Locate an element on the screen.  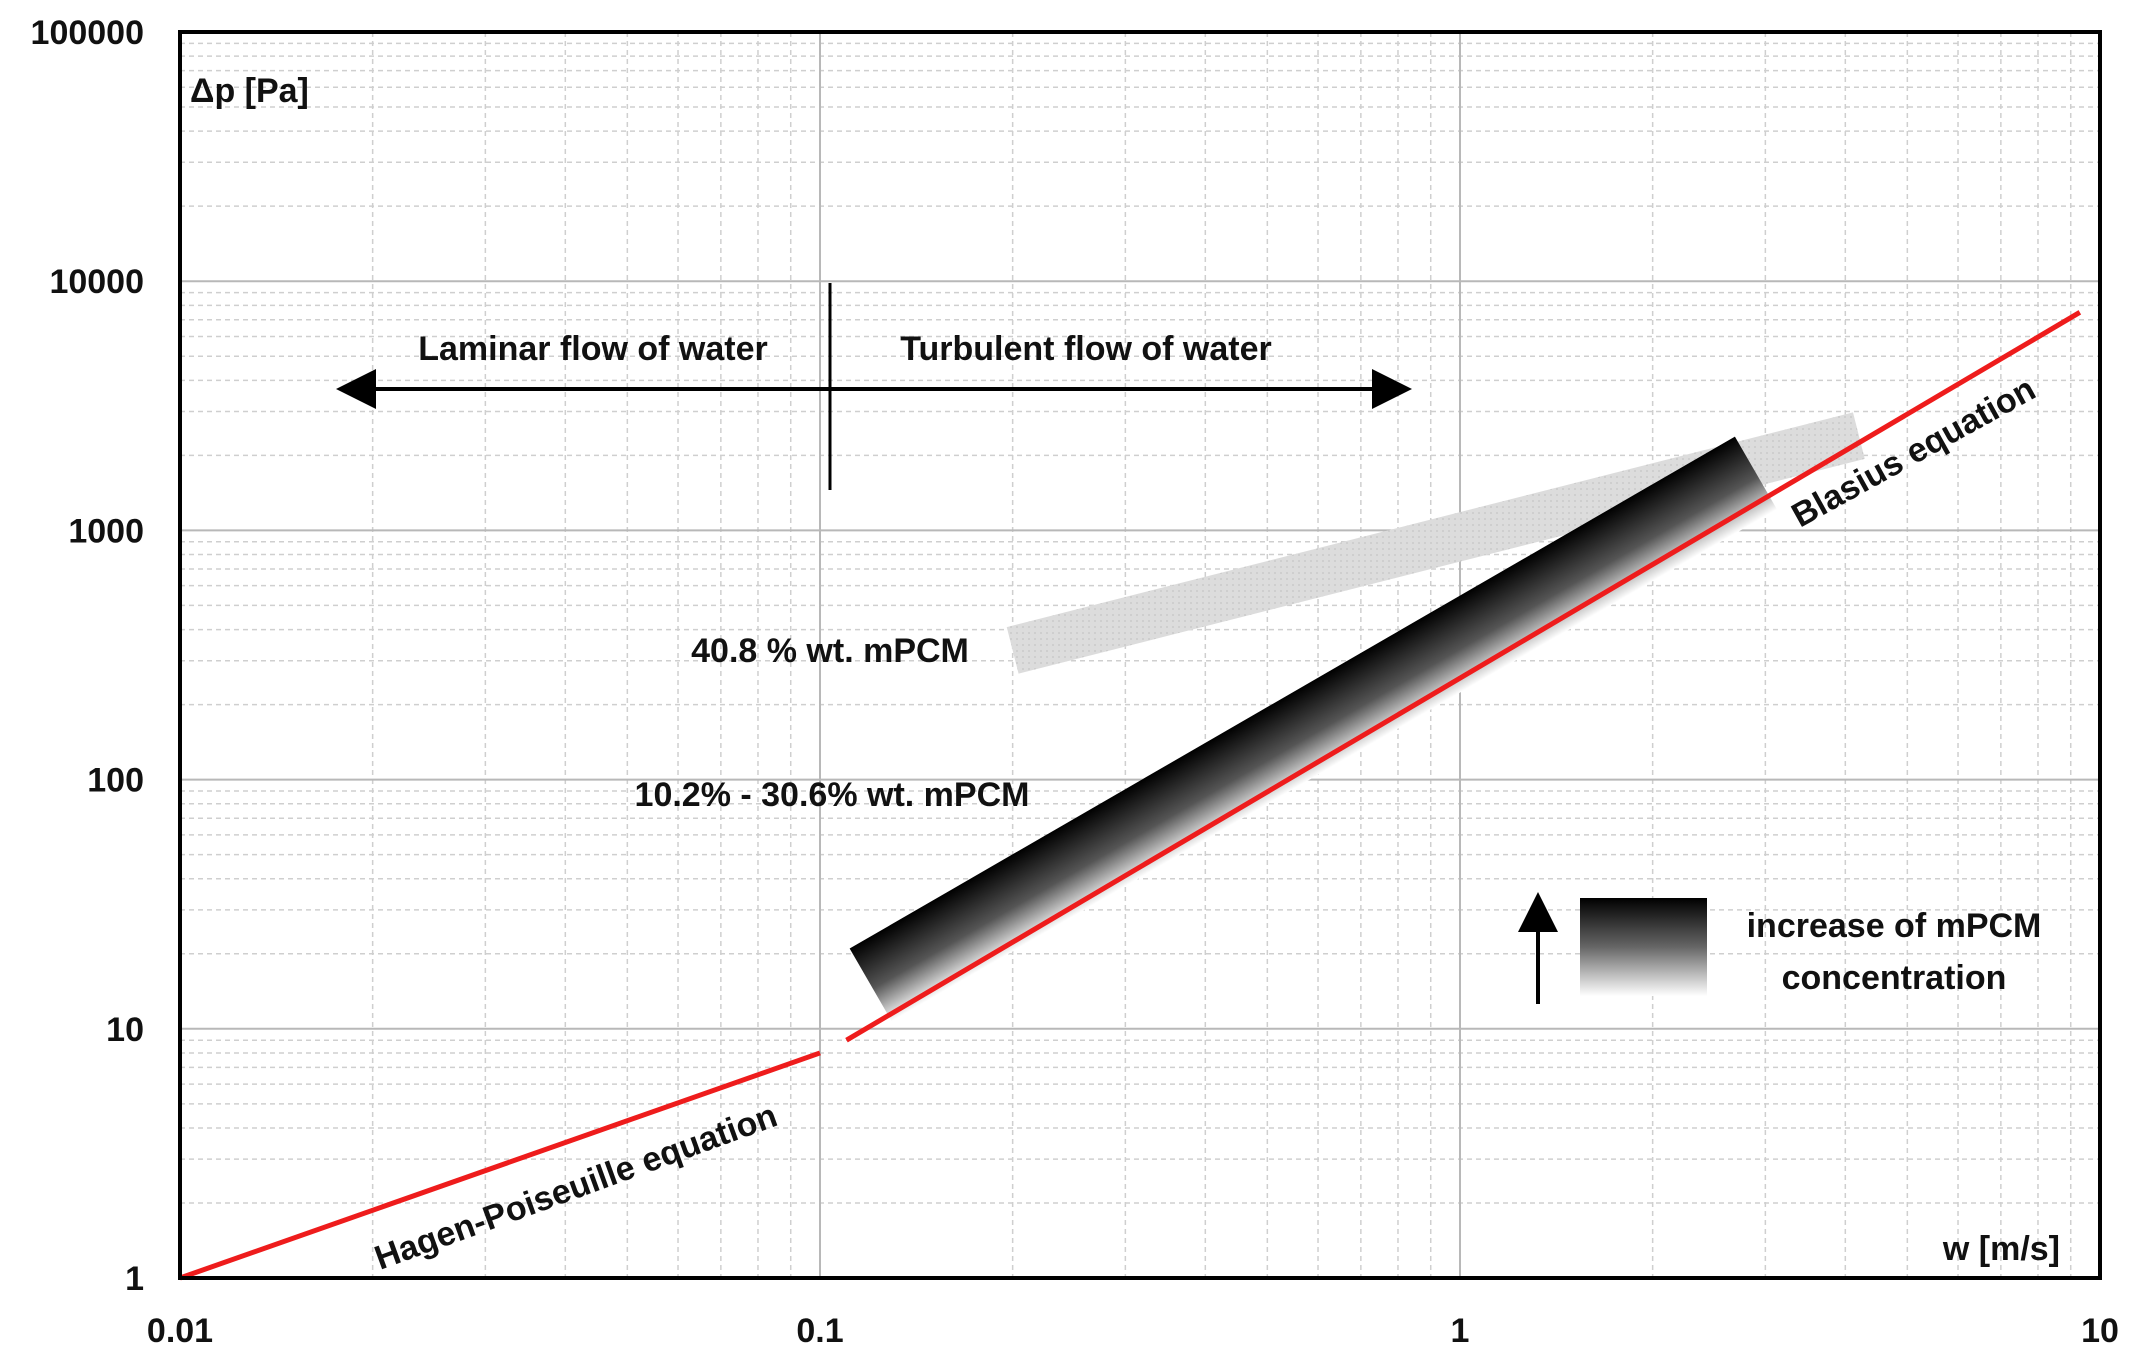
band-label-high: 40.8 % wt. mPCM is located at coordinates (830, 651).